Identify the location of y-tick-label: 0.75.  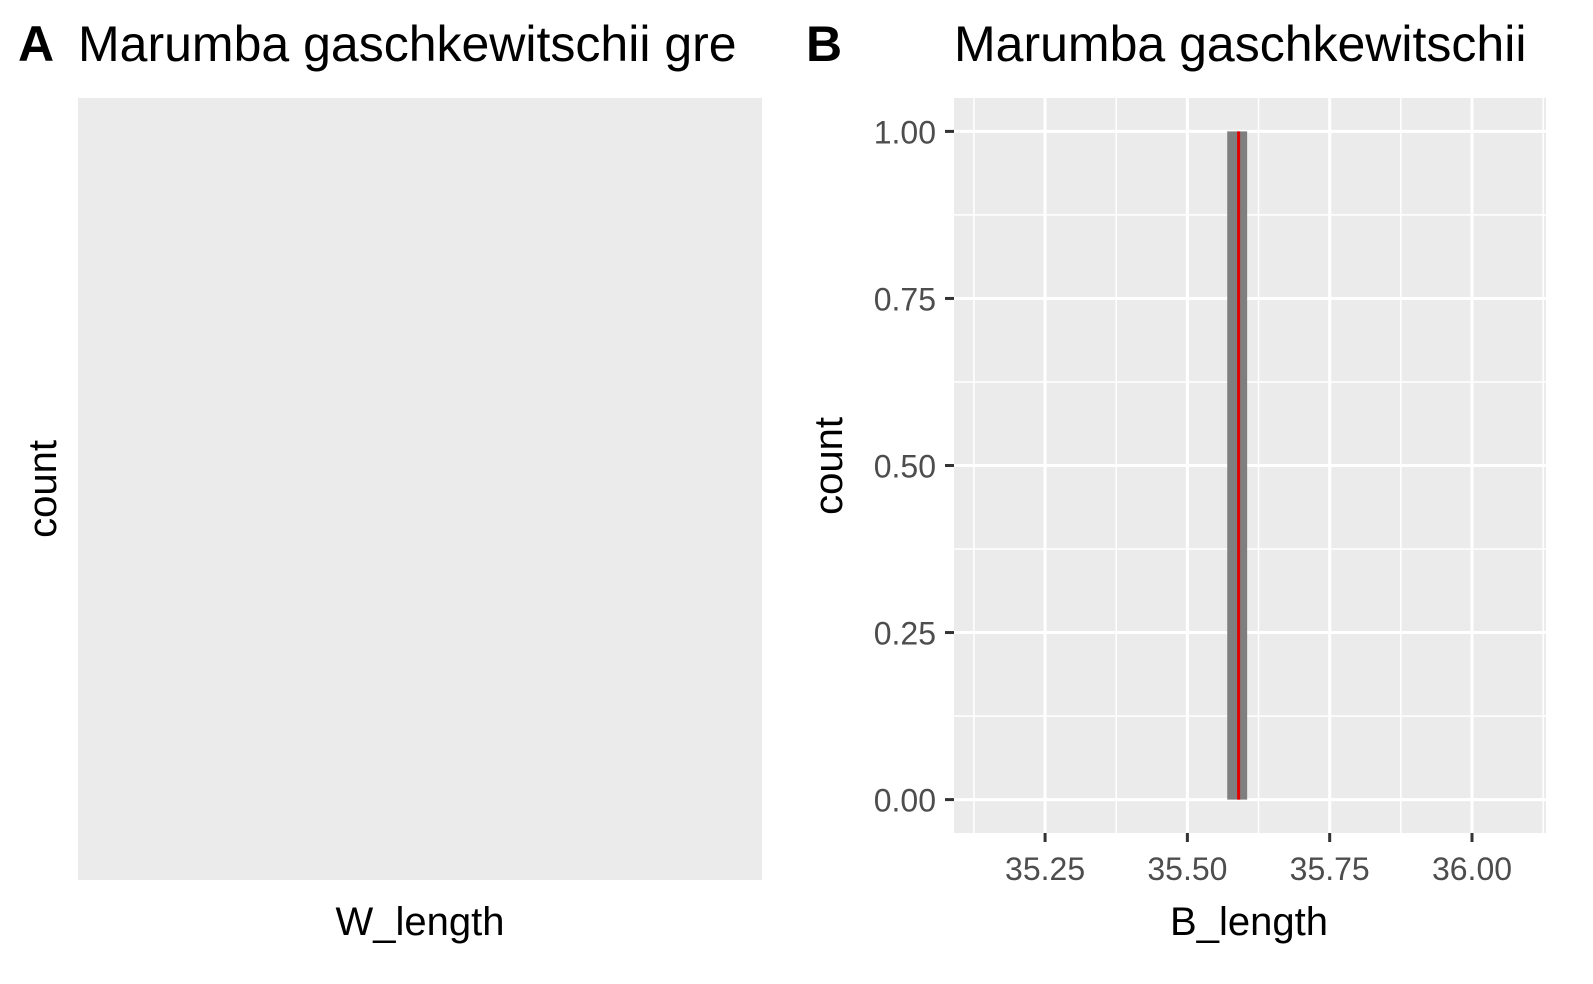
(905, 299).